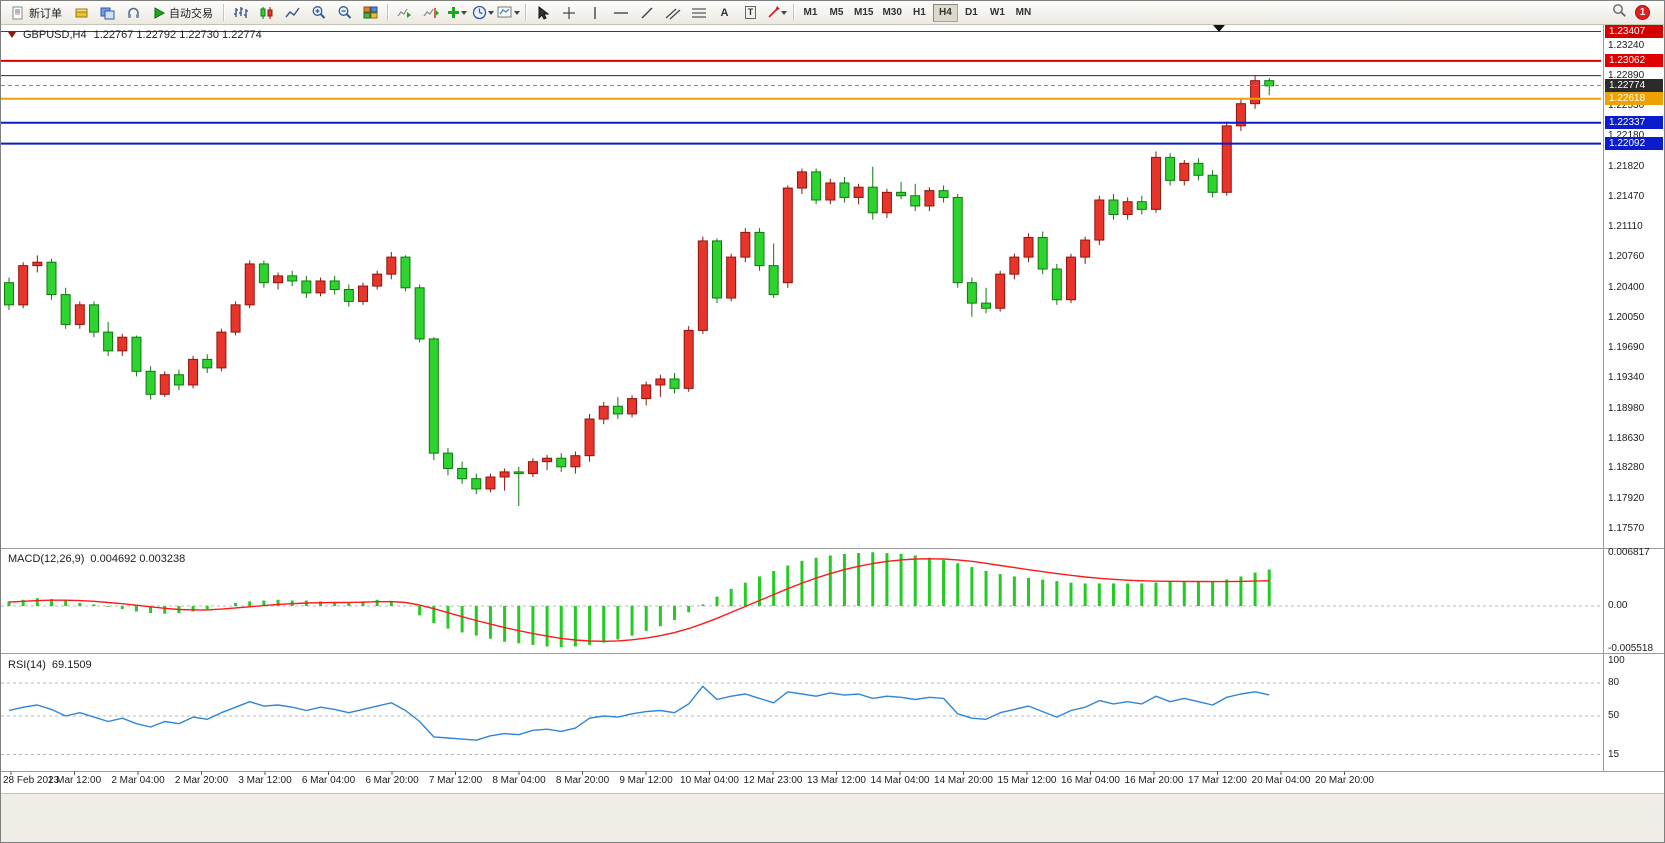 This screenshot has width=1665, height=843. What do you see at coordinates (677, 773) in the screenshot?
I see `time-axis-ticks` at bounding box center [677, 773].